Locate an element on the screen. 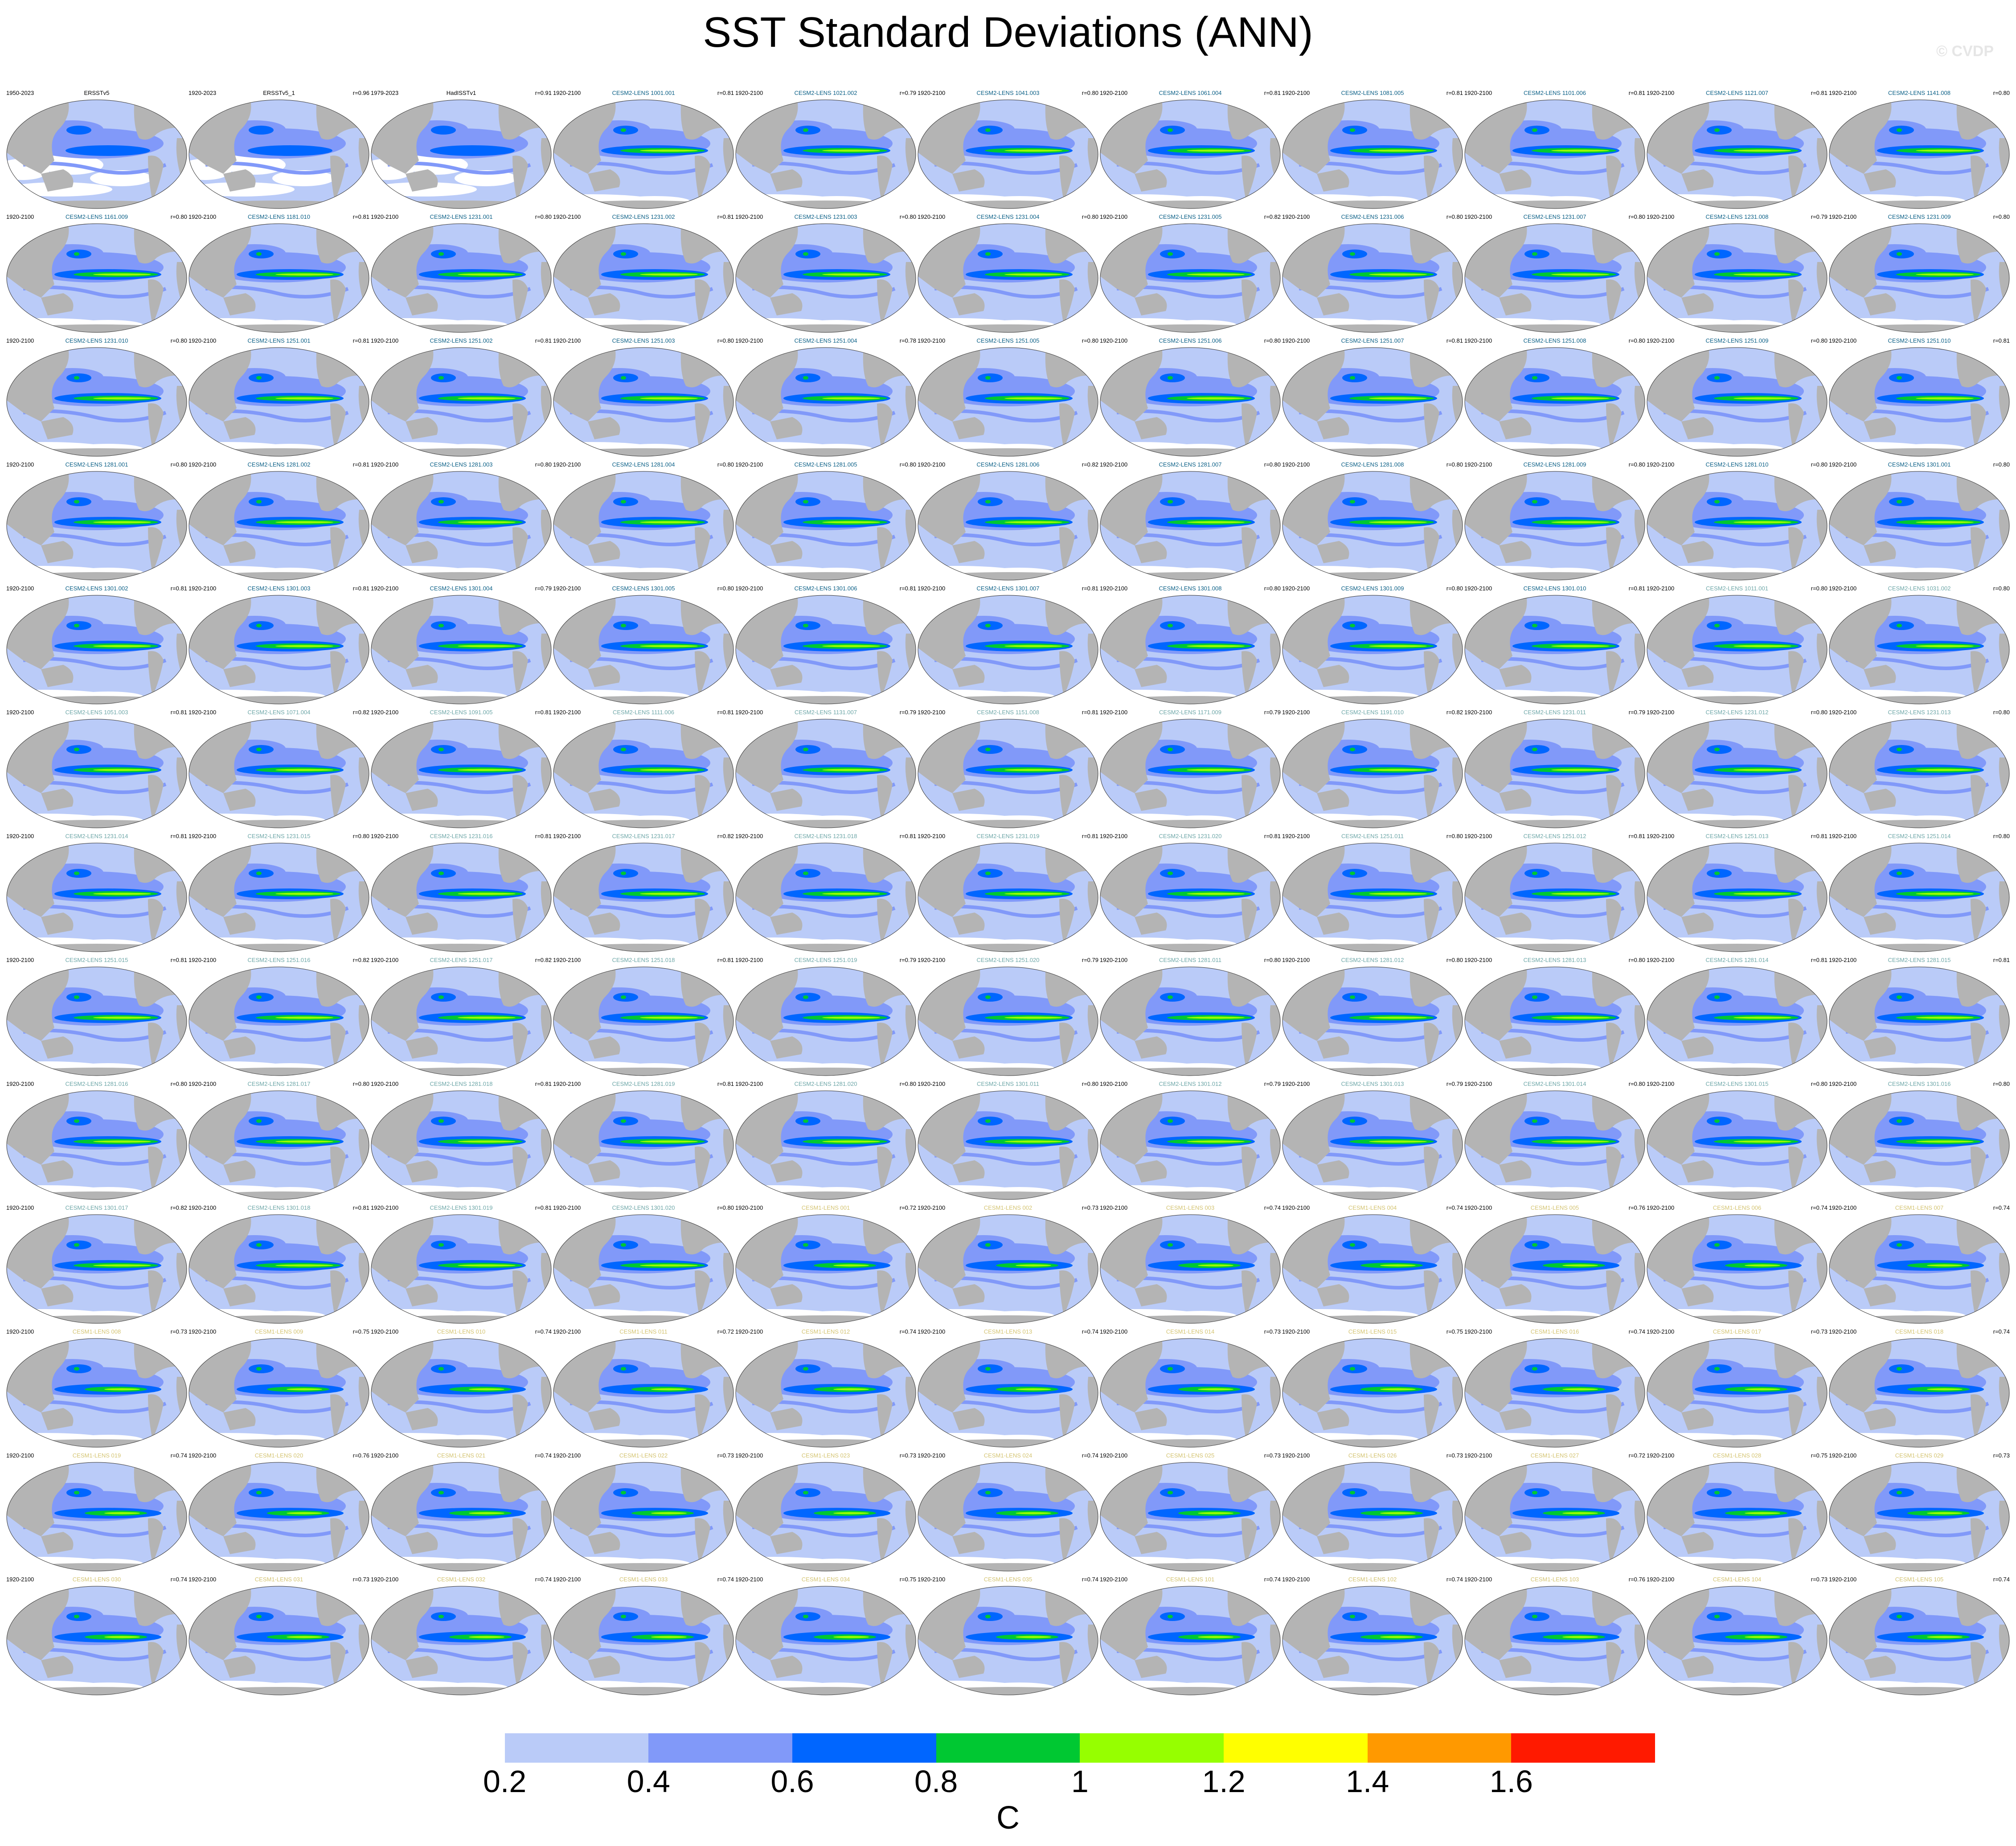 The width and height of the screenshot is (2016, 1846). panel-header: 1920-2100 CESM2-LENS 1091.005 r=0.81 is located at coordinates (461, 712).